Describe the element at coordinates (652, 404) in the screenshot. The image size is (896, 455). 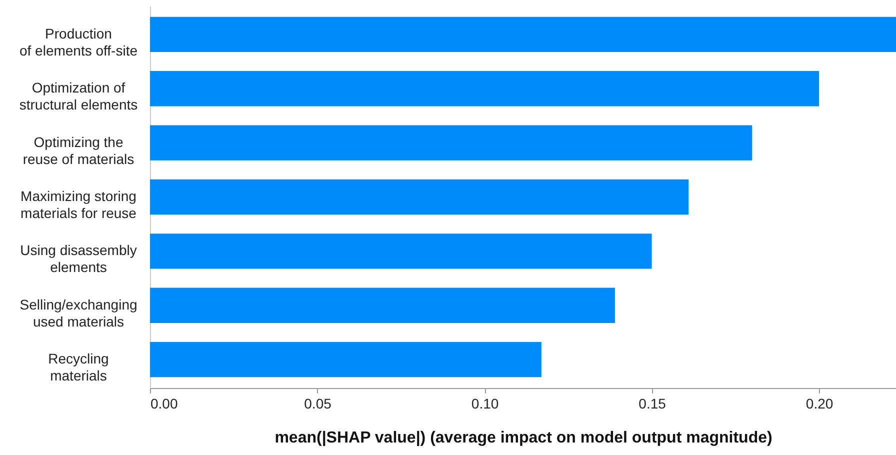
I see `x-tick-label: 0.15` at that location.